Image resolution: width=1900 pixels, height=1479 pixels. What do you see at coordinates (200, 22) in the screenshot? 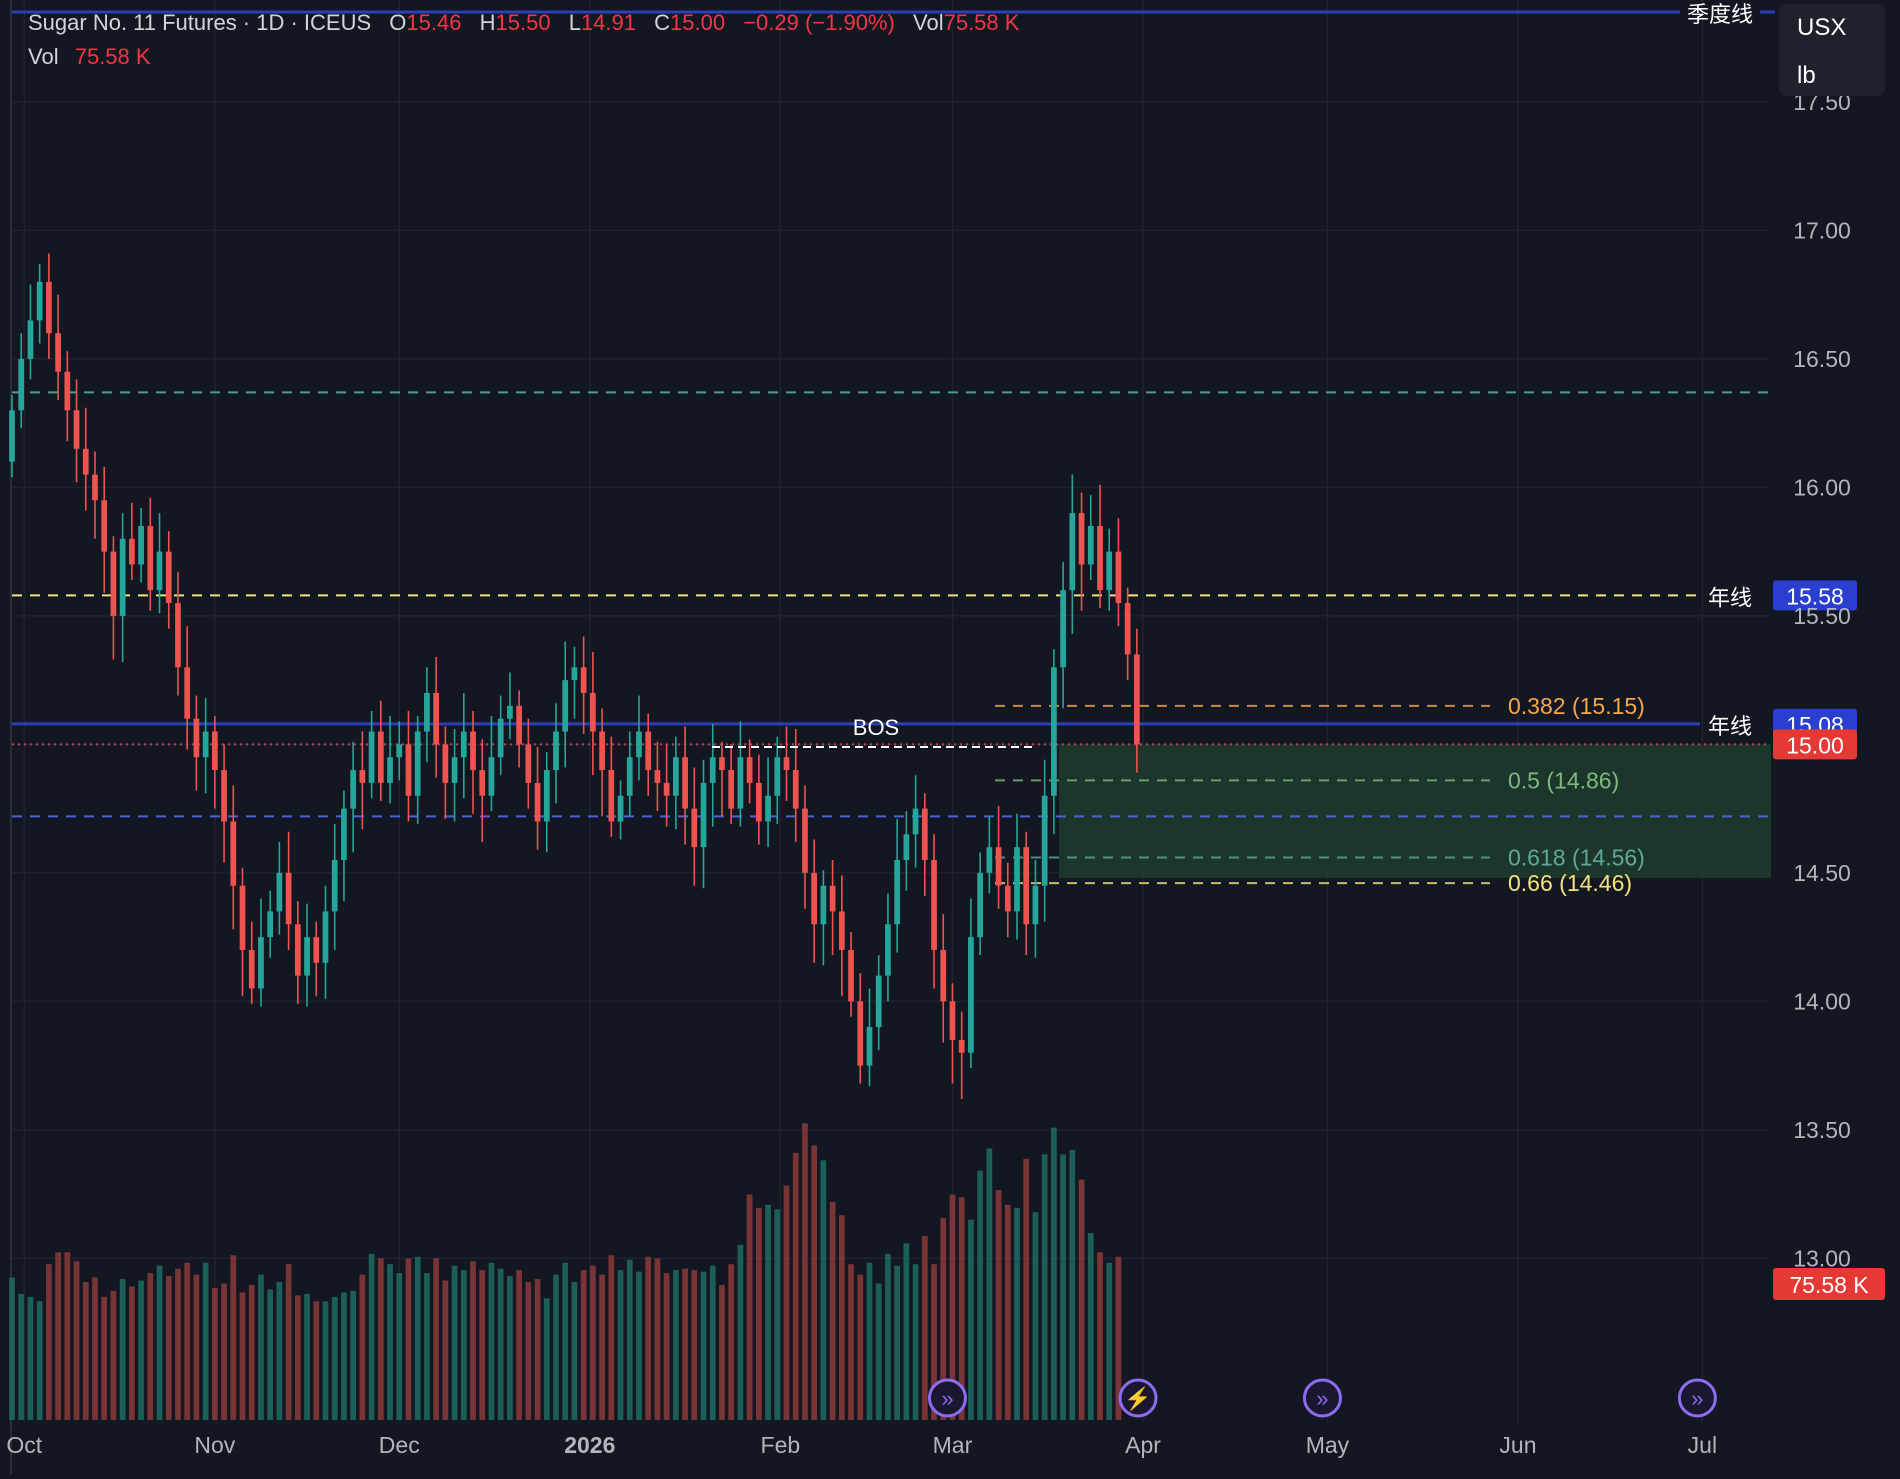
I see `legend-symbol: Sugar No. 11 Futures · 1D · ICEUS` at bounding box center [200, 22].